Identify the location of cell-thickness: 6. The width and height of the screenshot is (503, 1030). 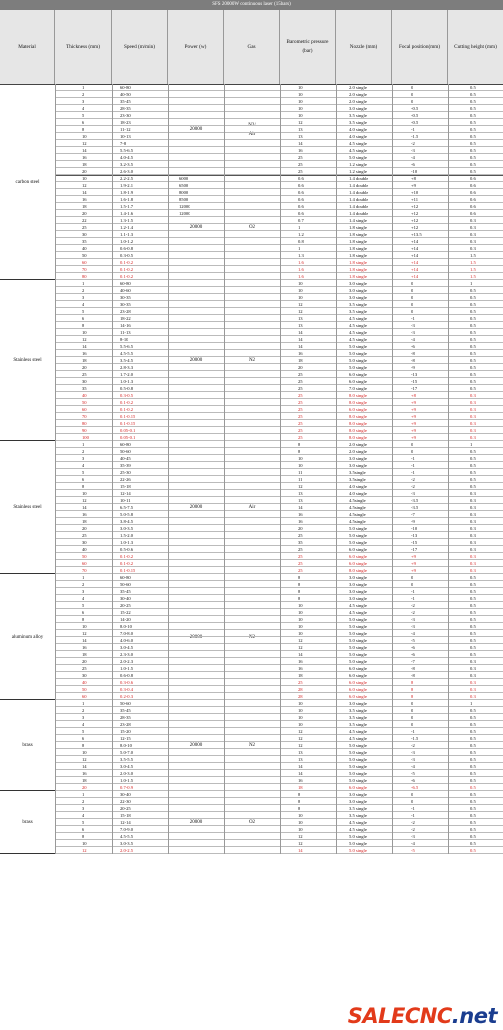
(83, 738).